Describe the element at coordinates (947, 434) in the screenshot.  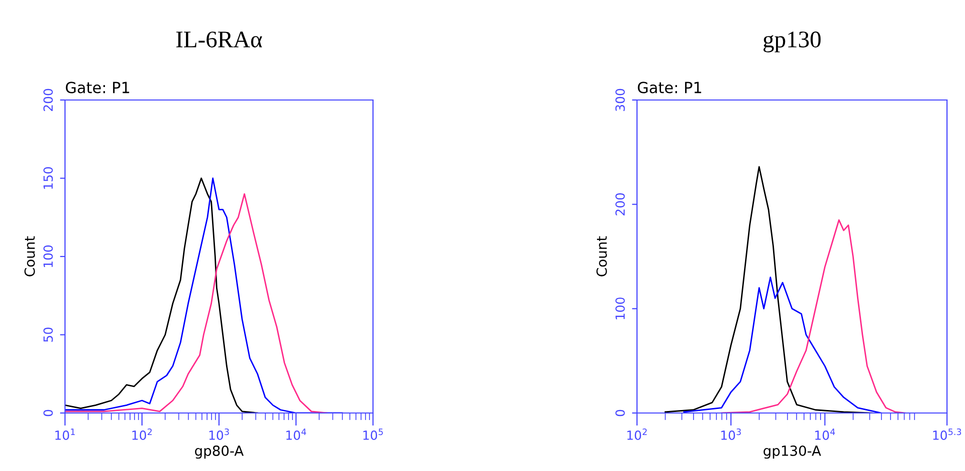
I see `x-tick-label: 10$^{5.3}$` at that location.